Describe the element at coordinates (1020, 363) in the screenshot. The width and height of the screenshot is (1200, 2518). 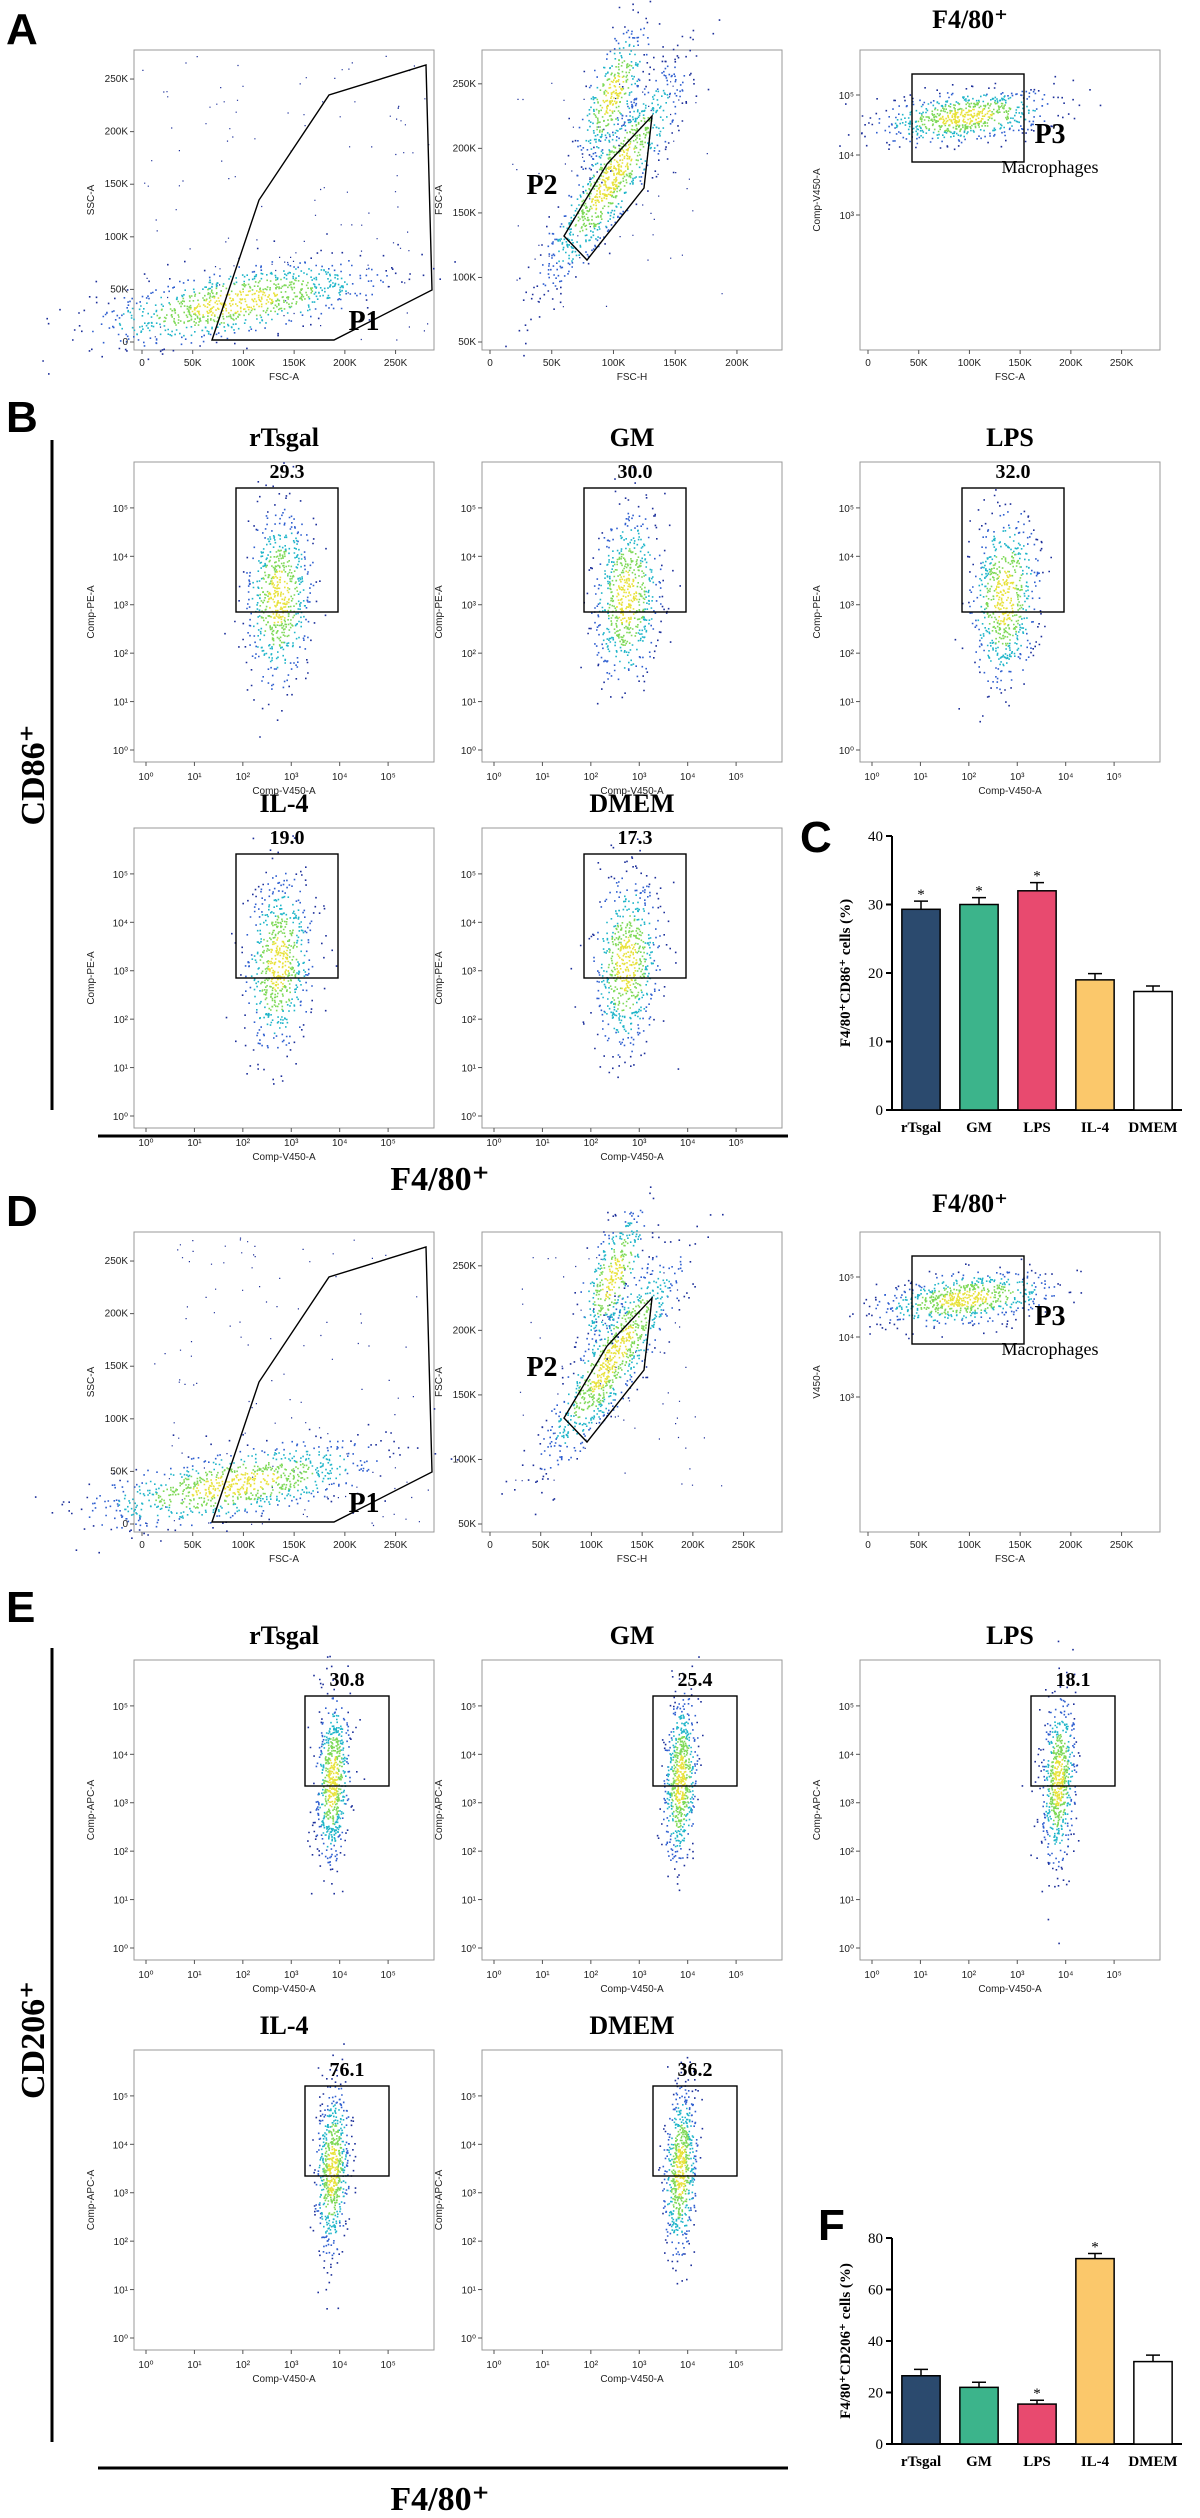
I see `a-p3-xtick-label: 150K` at that location.